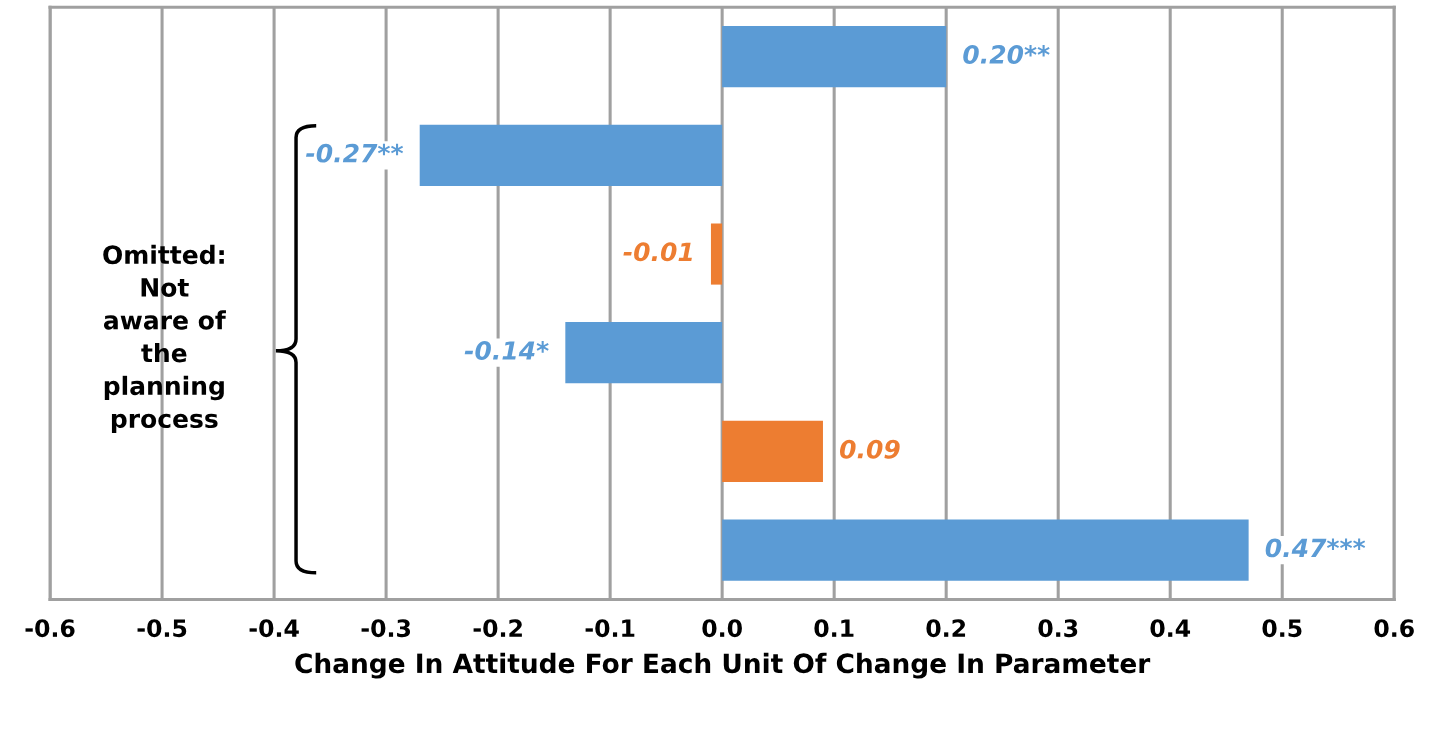 The height and width of the screenshot is (731, 1430). Describe the element at coordinates (834, 628) in the screenshot. I see `x-tick-label: 0.1` at that location.